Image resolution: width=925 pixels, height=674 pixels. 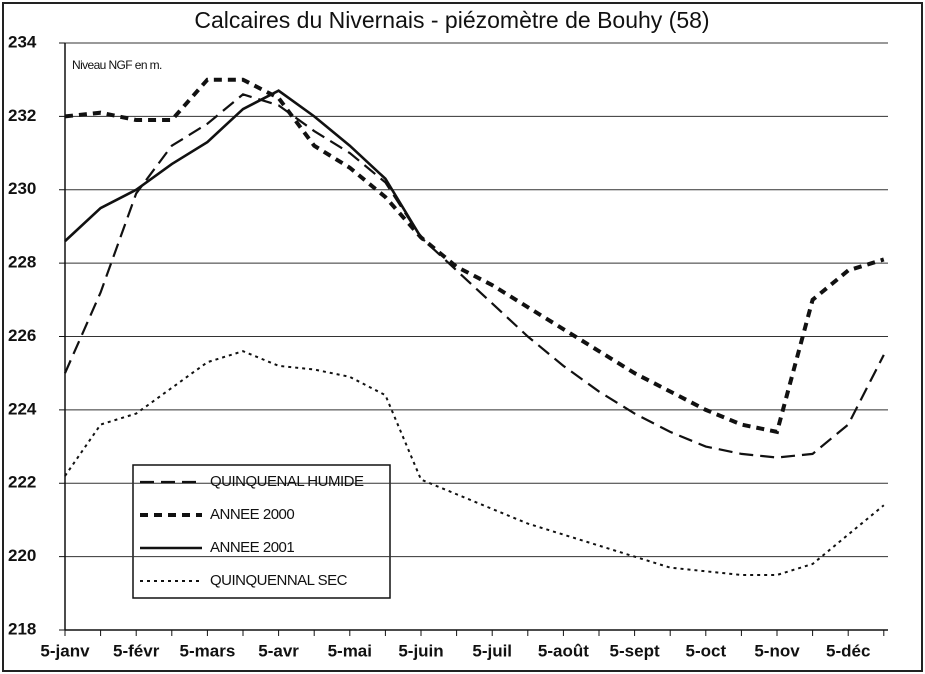 I want to click on series-line, so click(x=243, y=166).